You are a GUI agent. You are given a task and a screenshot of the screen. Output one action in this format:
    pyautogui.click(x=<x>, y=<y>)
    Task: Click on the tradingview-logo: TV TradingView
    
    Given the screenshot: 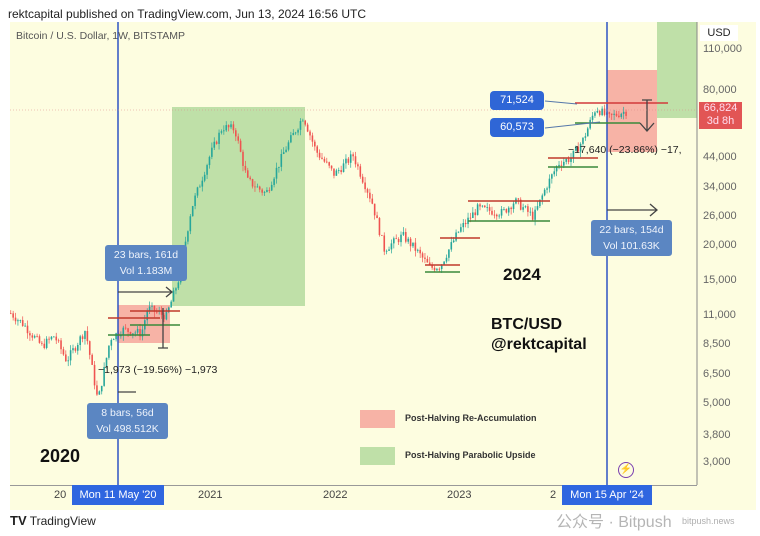 What is the action you would take?
    pyautogui.click(x=53, y=520)
    